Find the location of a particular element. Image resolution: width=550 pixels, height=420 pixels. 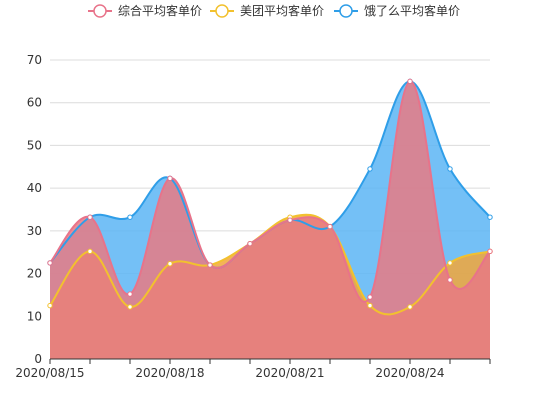

x-tick-label: 2020/08/18 is located at coordinates (169, 373).